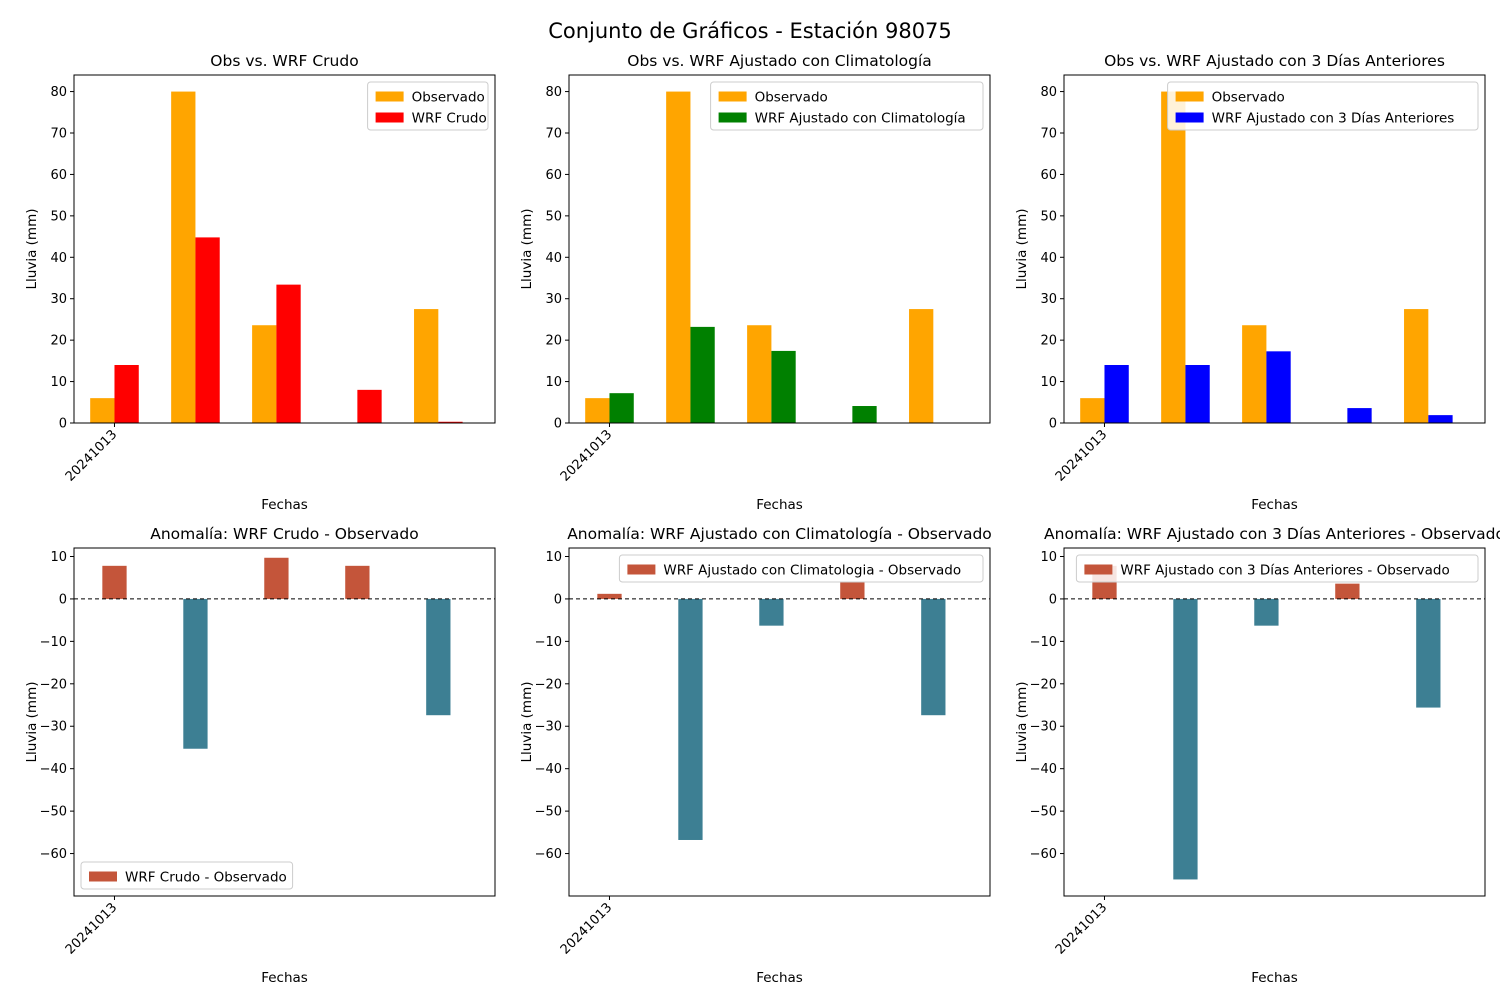 This screenshot has width=1500, height=1000. Describe the element at coordinates (548, 642) in the screenshot. I see `y-tick-label: −10` at that location.